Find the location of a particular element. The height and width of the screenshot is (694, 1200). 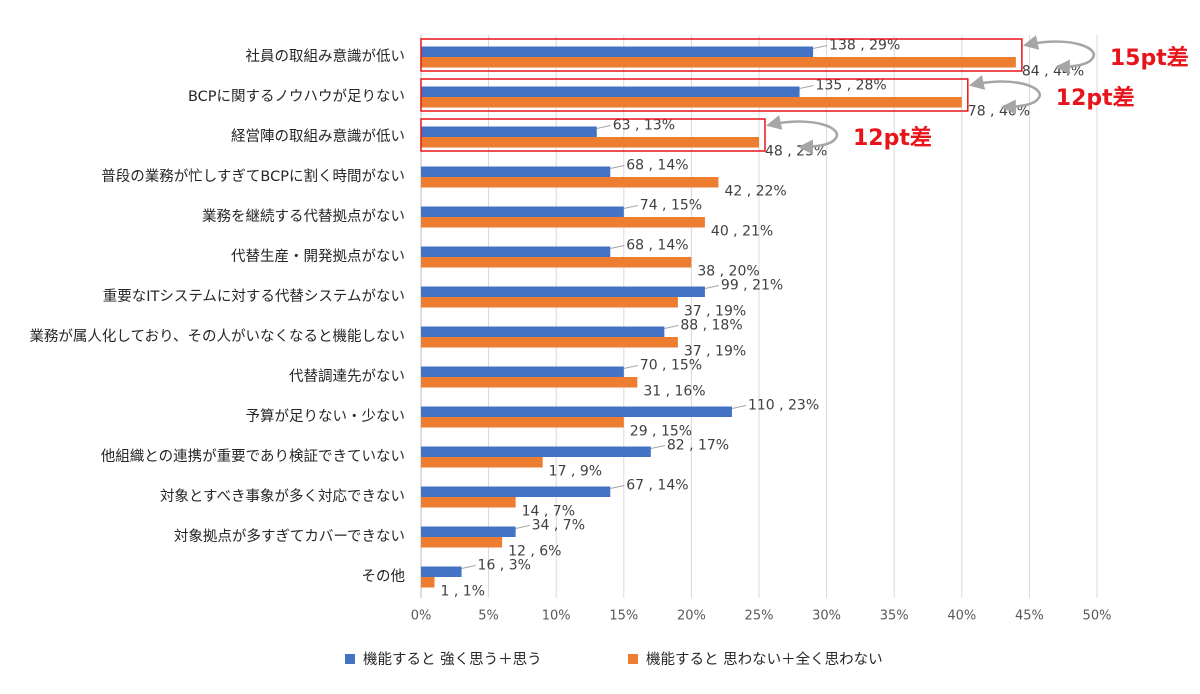

value-label: 17 , 9% is located at coordinates (575, 472).